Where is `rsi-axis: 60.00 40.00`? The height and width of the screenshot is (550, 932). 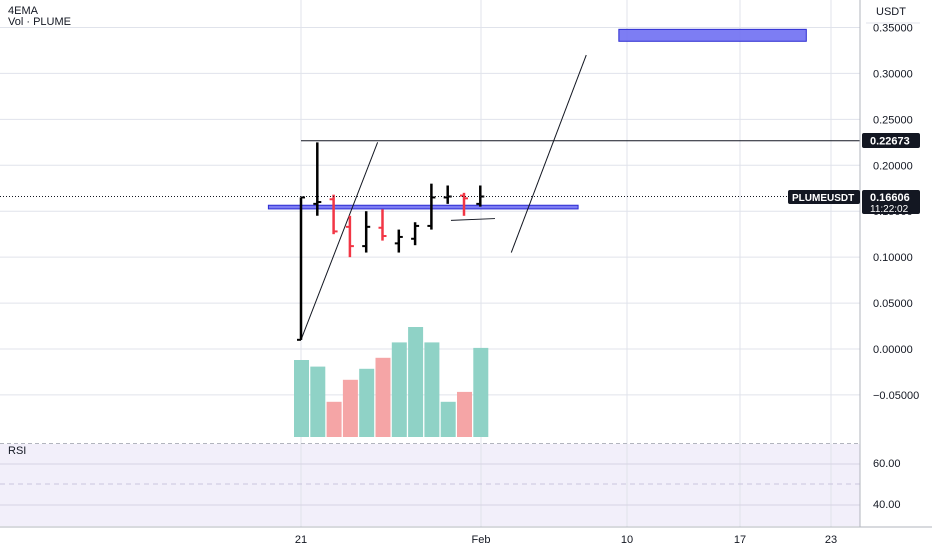
rsi-axis: 60.00 40.00 is located at coordinates (887, 484).